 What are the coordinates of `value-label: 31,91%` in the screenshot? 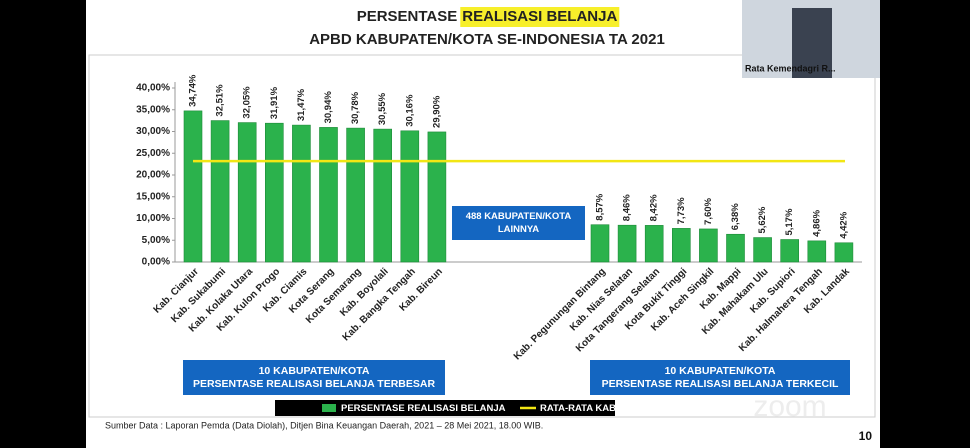 It's located at (274, 102).